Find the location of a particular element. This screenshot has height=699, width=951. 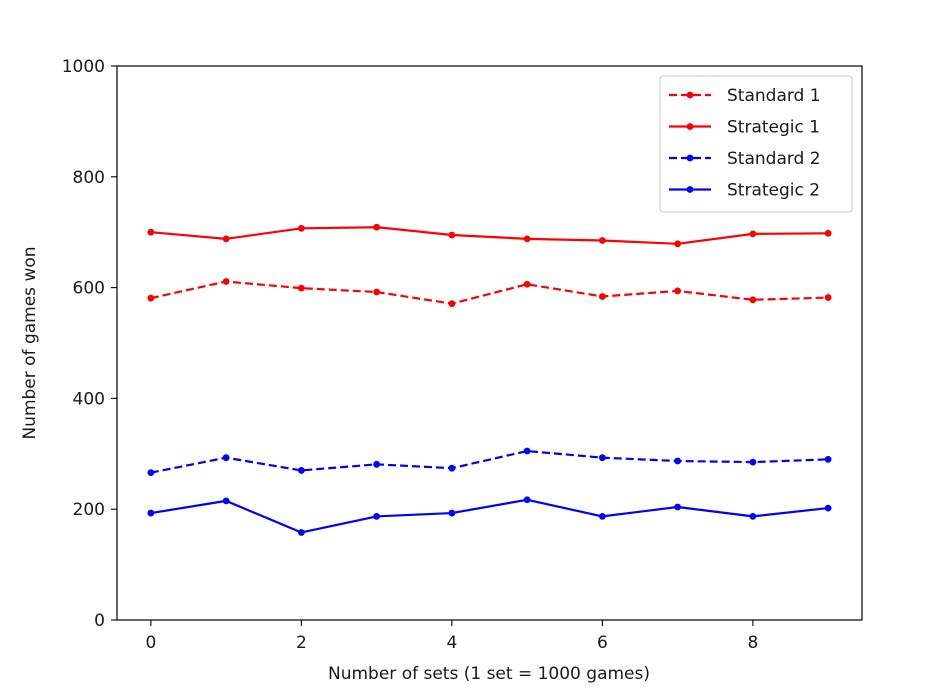

legend-label-standard-1: Standard 1 is located at coordinates (774, 96).